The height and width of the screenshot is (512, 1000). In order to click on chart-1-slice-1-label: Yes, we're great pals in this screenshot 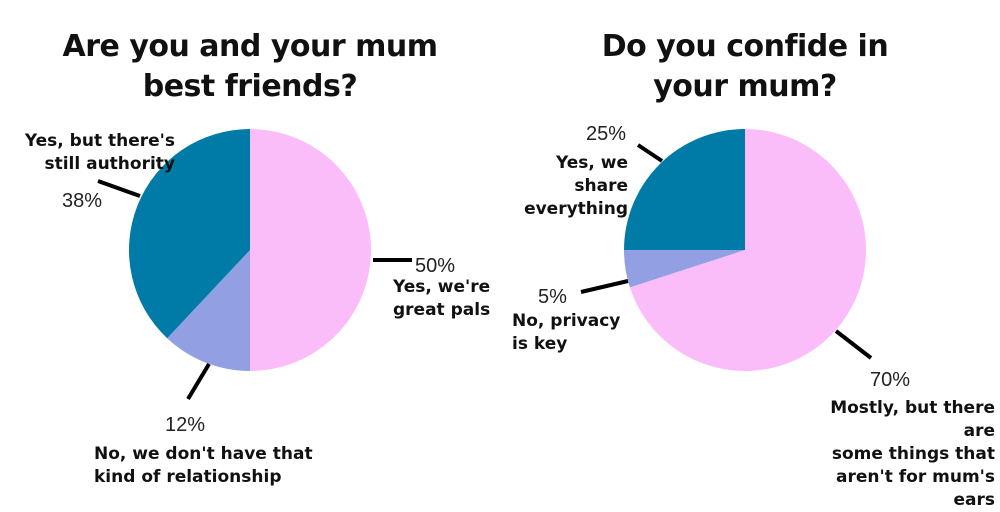, I will do `click(441, 299)`.